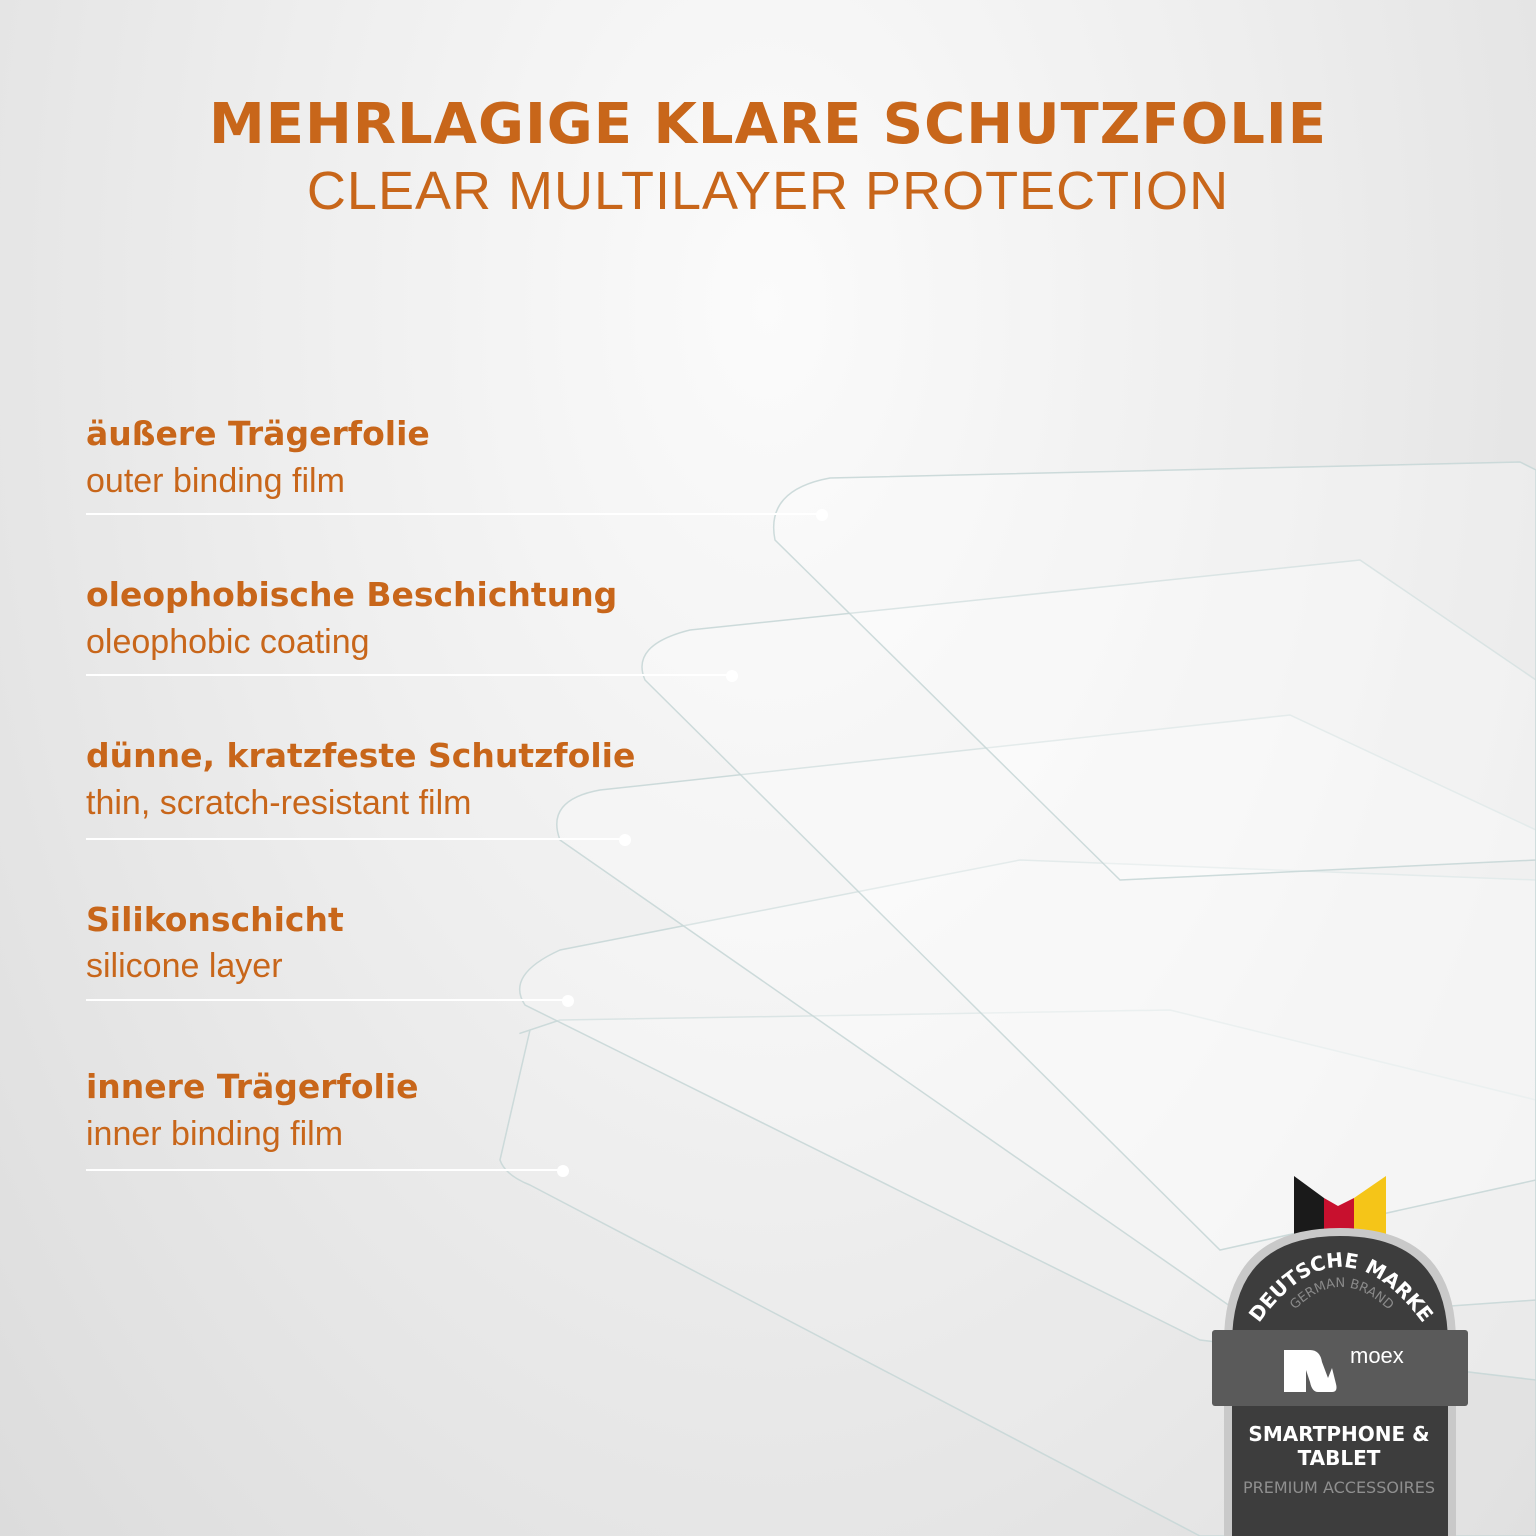  What do you see at coordinates (279, 803) in the screenshot?
I see `layer-name-en: thin, scratch-resistant film` at bounding box center [279, 803].